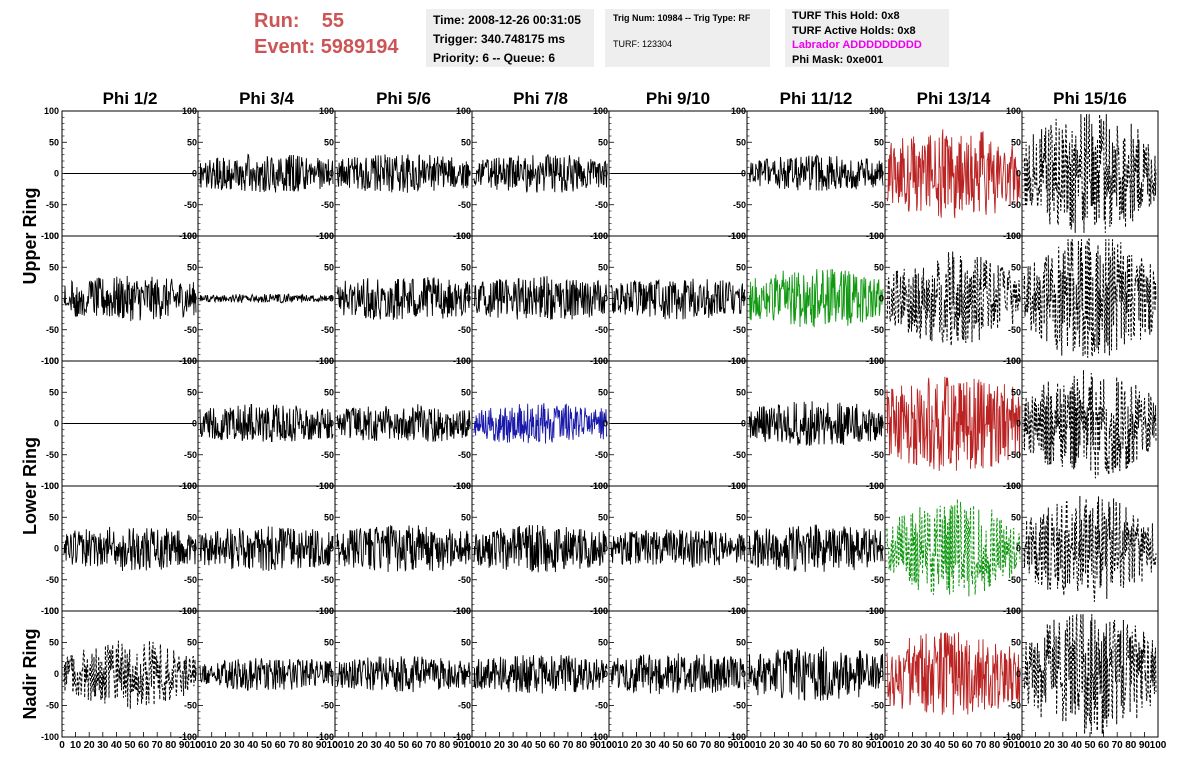 The width and height of the screenshot is (1196, 772). I want to click on ring-label: Lower Ring, so click(30, 486).